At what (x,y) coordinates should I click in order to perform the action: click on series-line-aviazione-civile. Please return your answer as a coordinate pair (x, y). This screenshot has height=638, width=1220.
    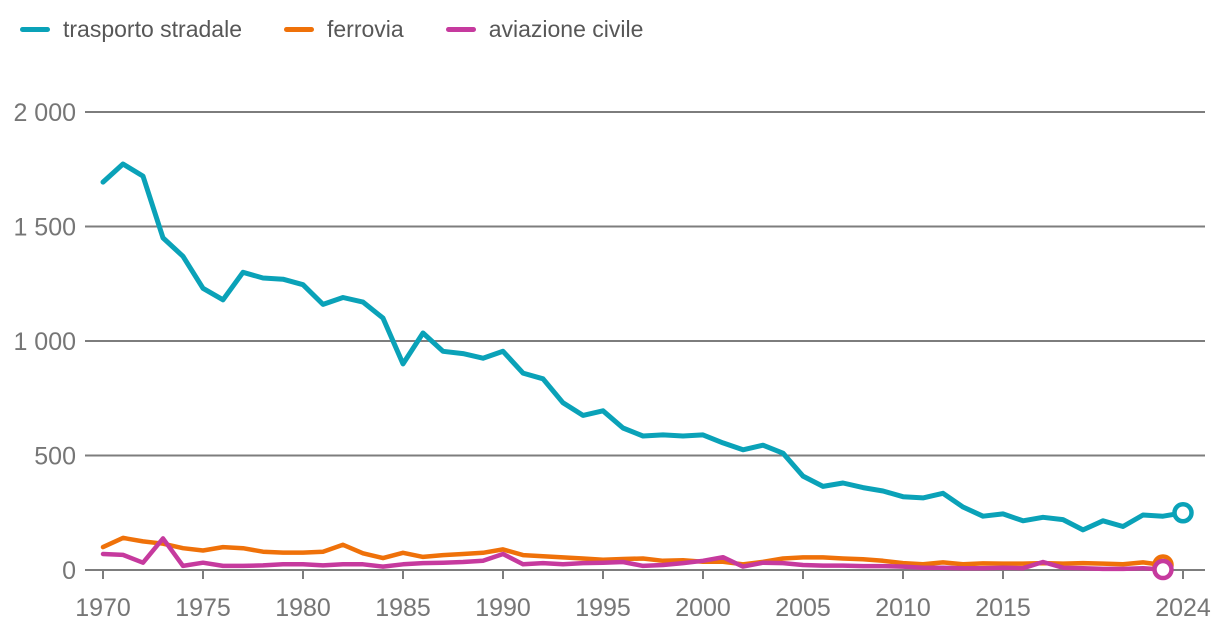
    Looking at the image, I should click on (633, 554).